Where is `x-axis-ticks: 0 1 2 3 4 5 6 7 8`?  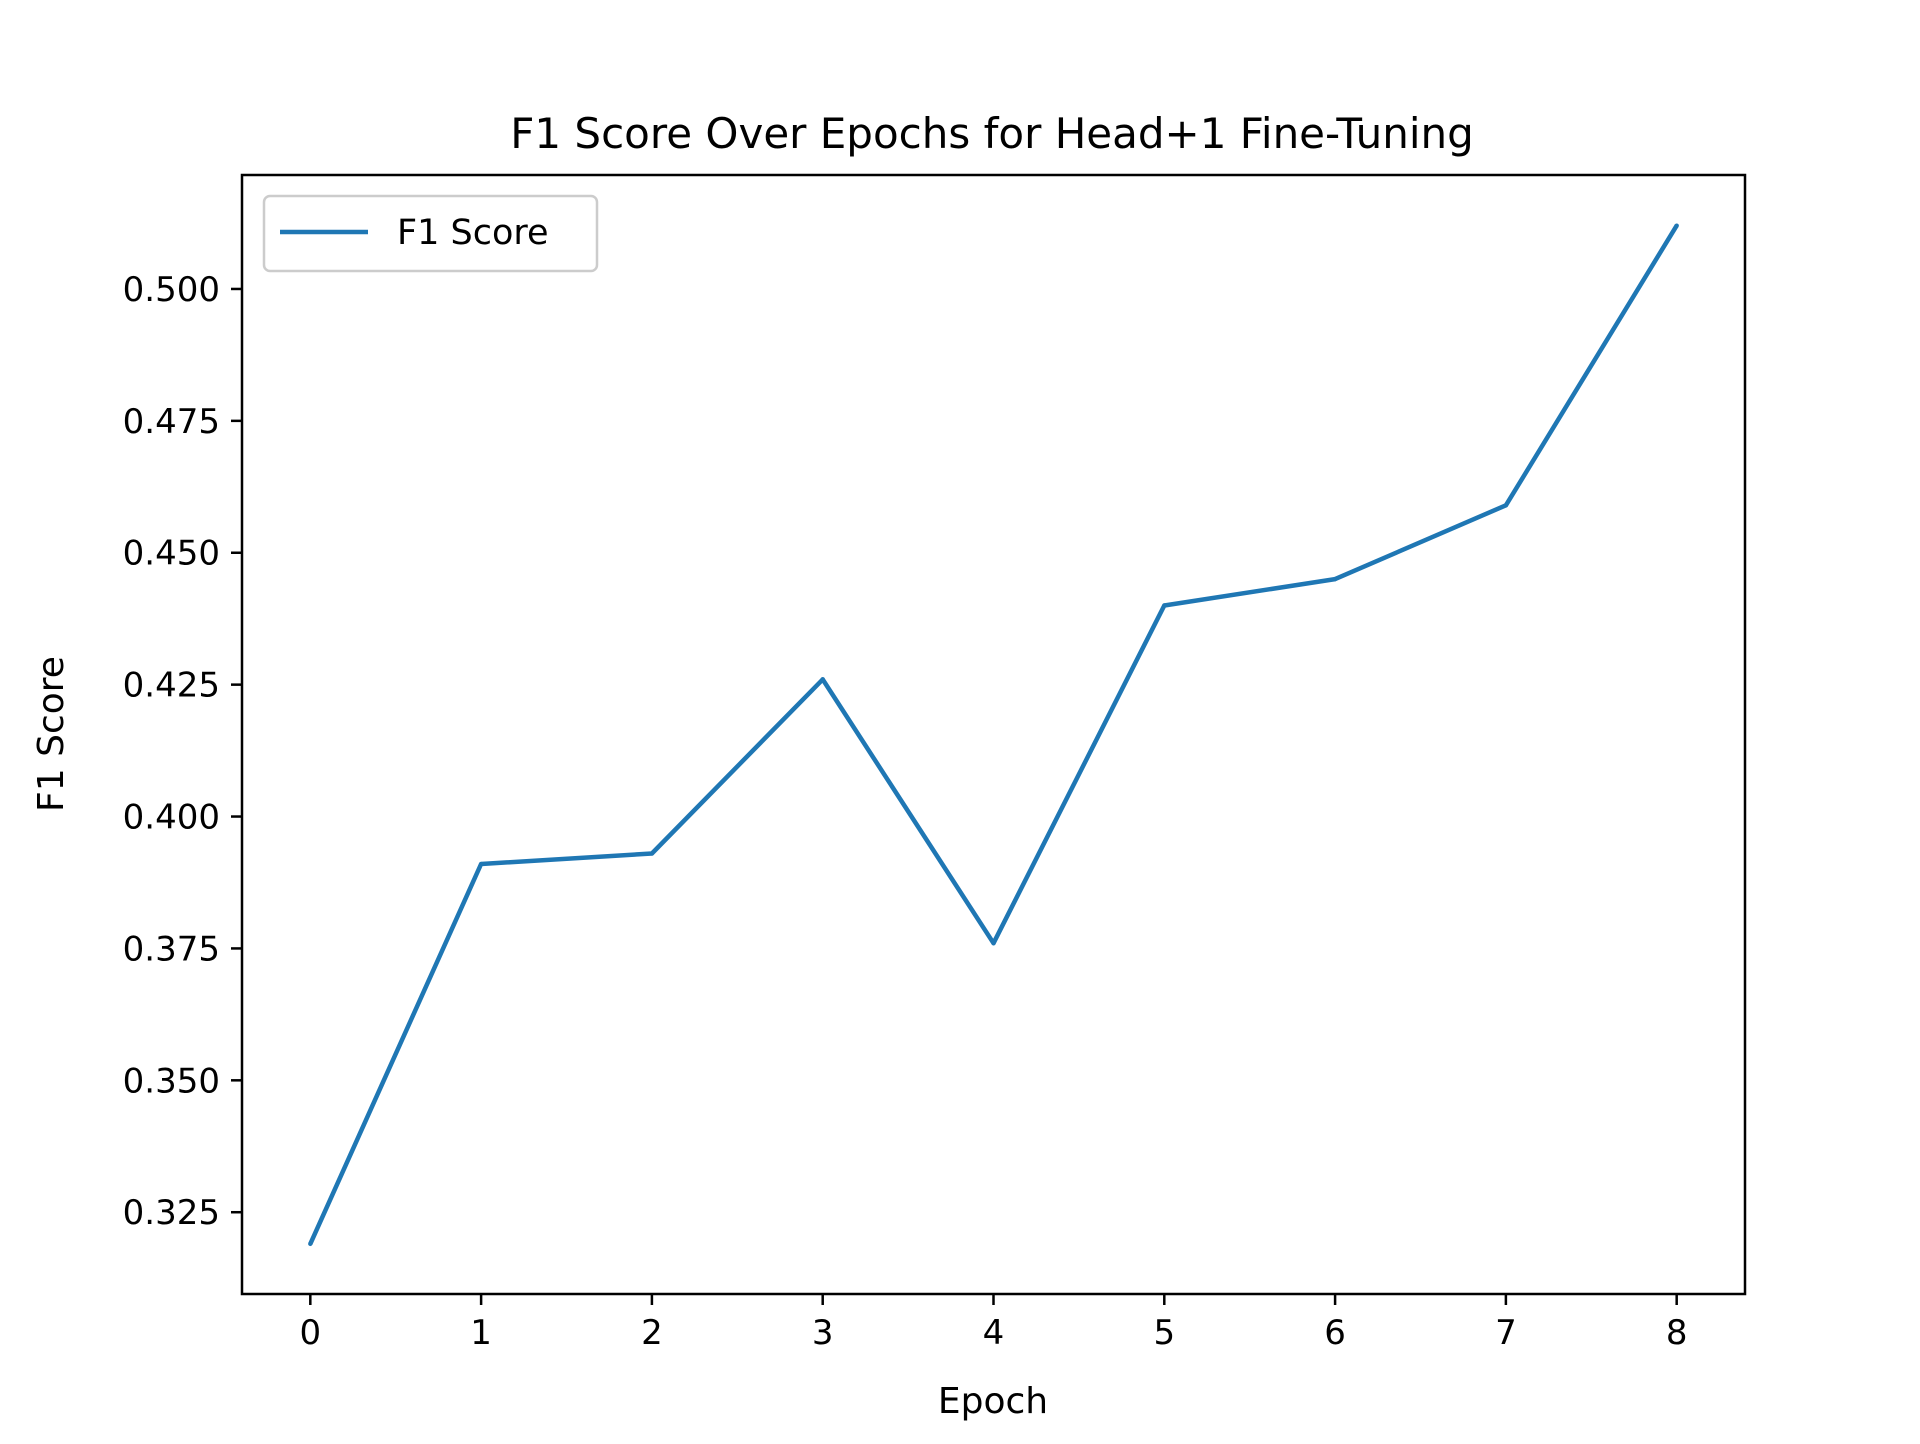
x-axis-ticks: 0 1 2 3 4 5 6 7 8 is located at coordinates (993, 1323).